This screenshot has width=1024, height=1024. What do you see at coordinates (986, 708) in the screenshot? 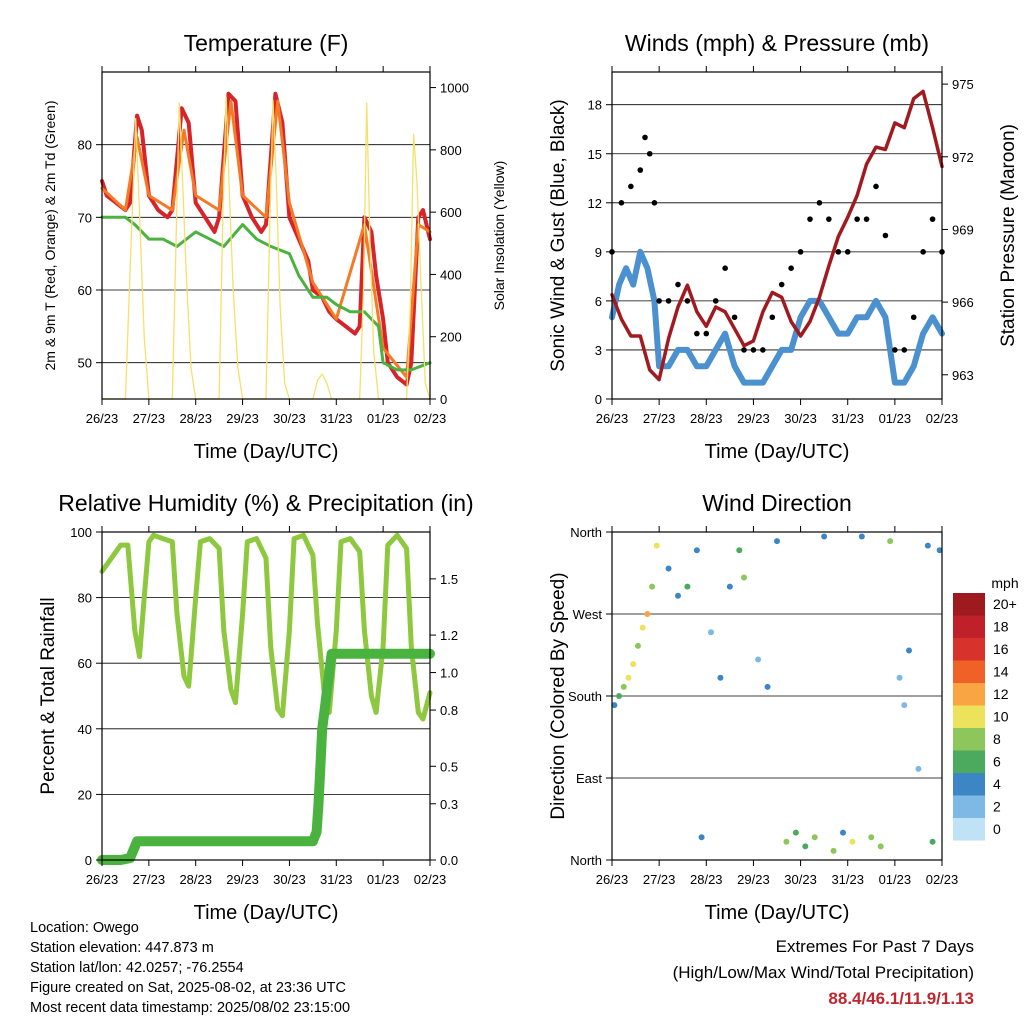
I see `colorbar: mph 20+ 18 16 14 12 10 8 6 4 2 0` at bounding box center [986, 708].